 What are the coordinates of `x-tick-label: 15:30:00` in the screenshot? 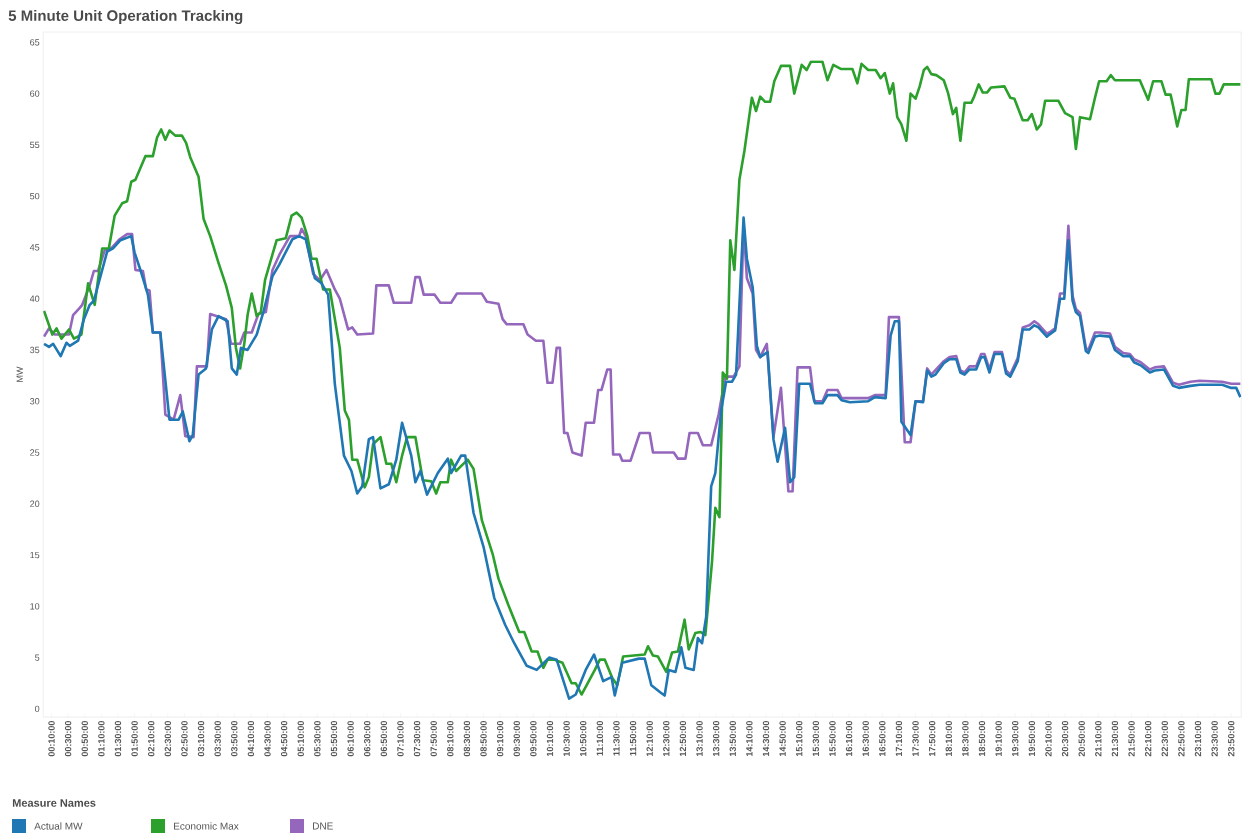 It's located at (816, 738).